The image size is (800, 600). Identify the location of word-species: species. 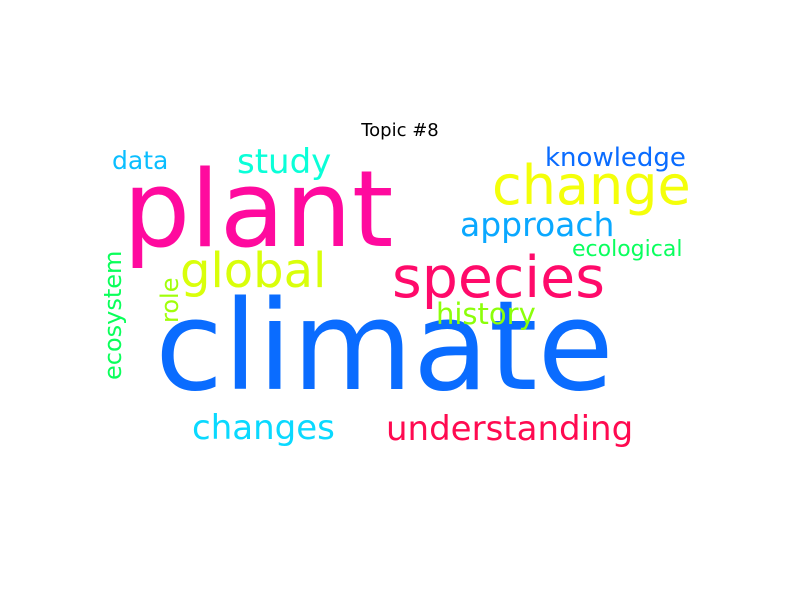
(498, 278).